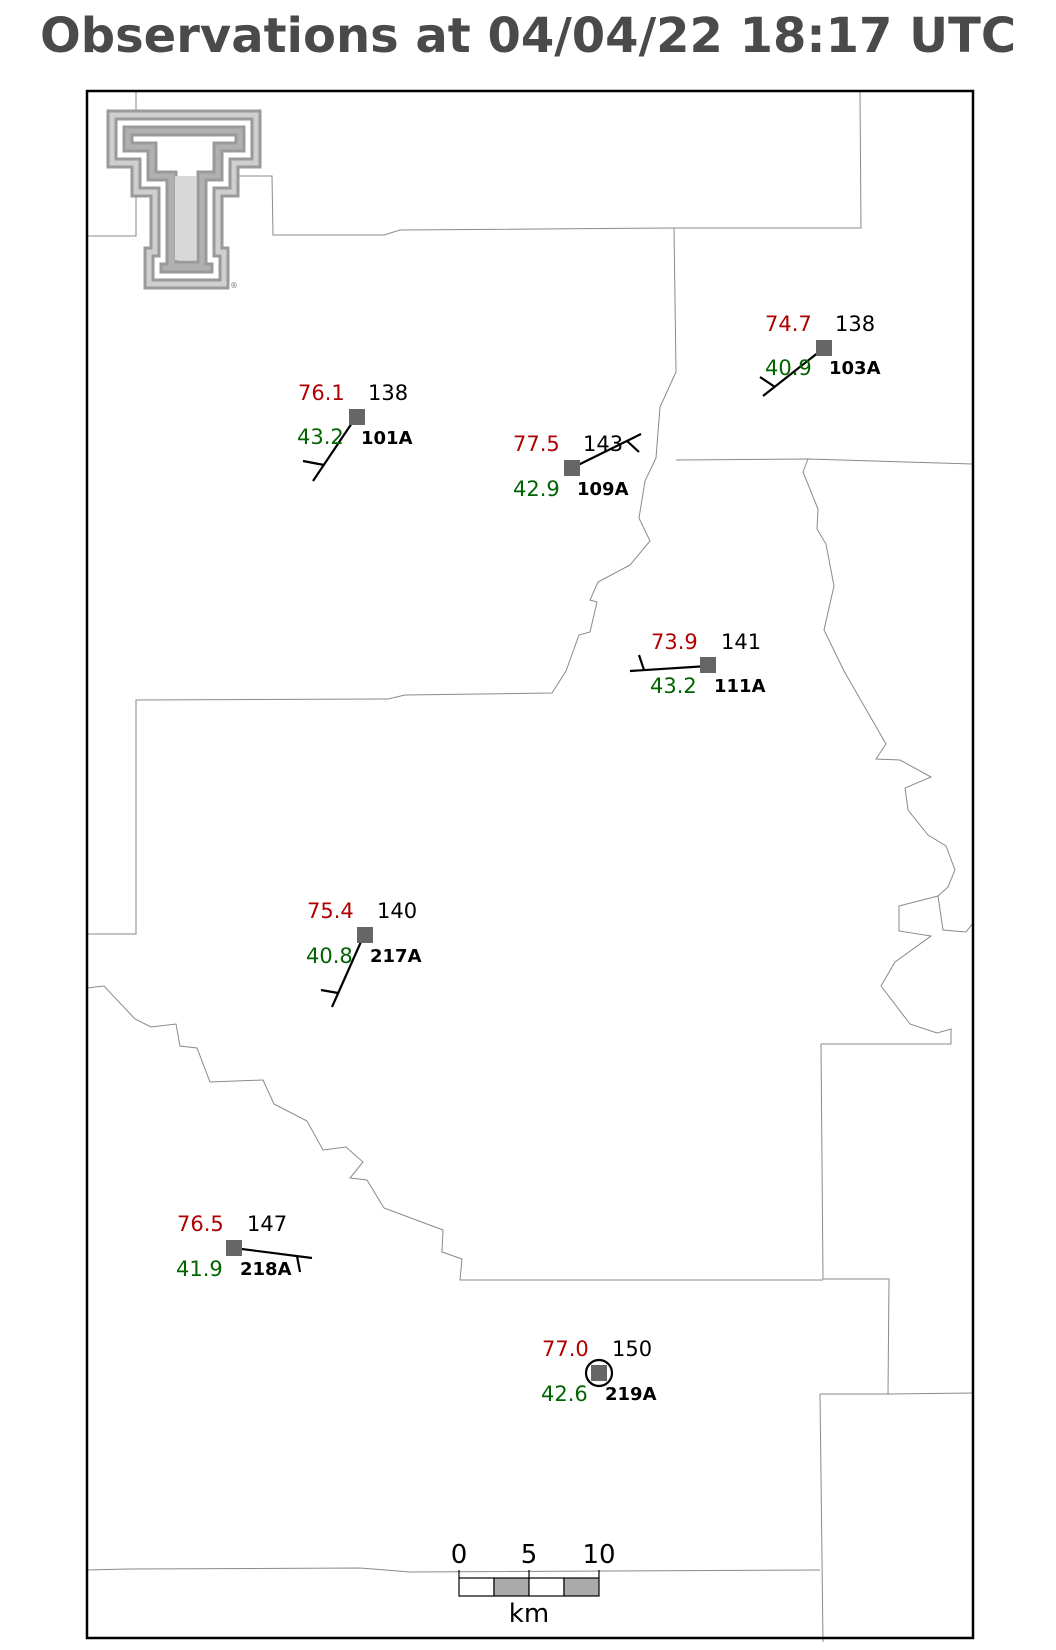  What do you see at coordinates (313, 463) in the screenshot?
I see `wind-barb-flag-101A` at bounding box center [313, 463].